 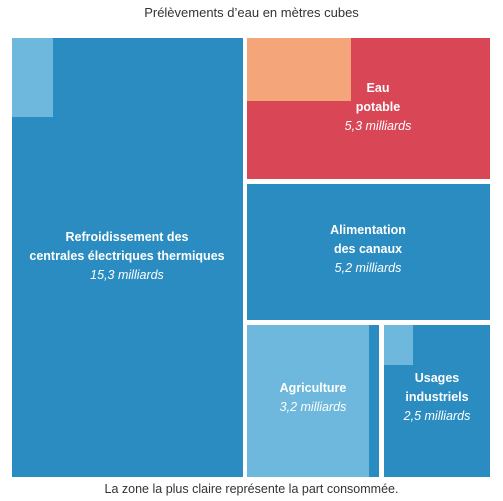 What do you see at coordinates (313, 407) in the screenshot?
I see `value-label-agriculture: 3,2 milliards` at bounding box center [313, 407].